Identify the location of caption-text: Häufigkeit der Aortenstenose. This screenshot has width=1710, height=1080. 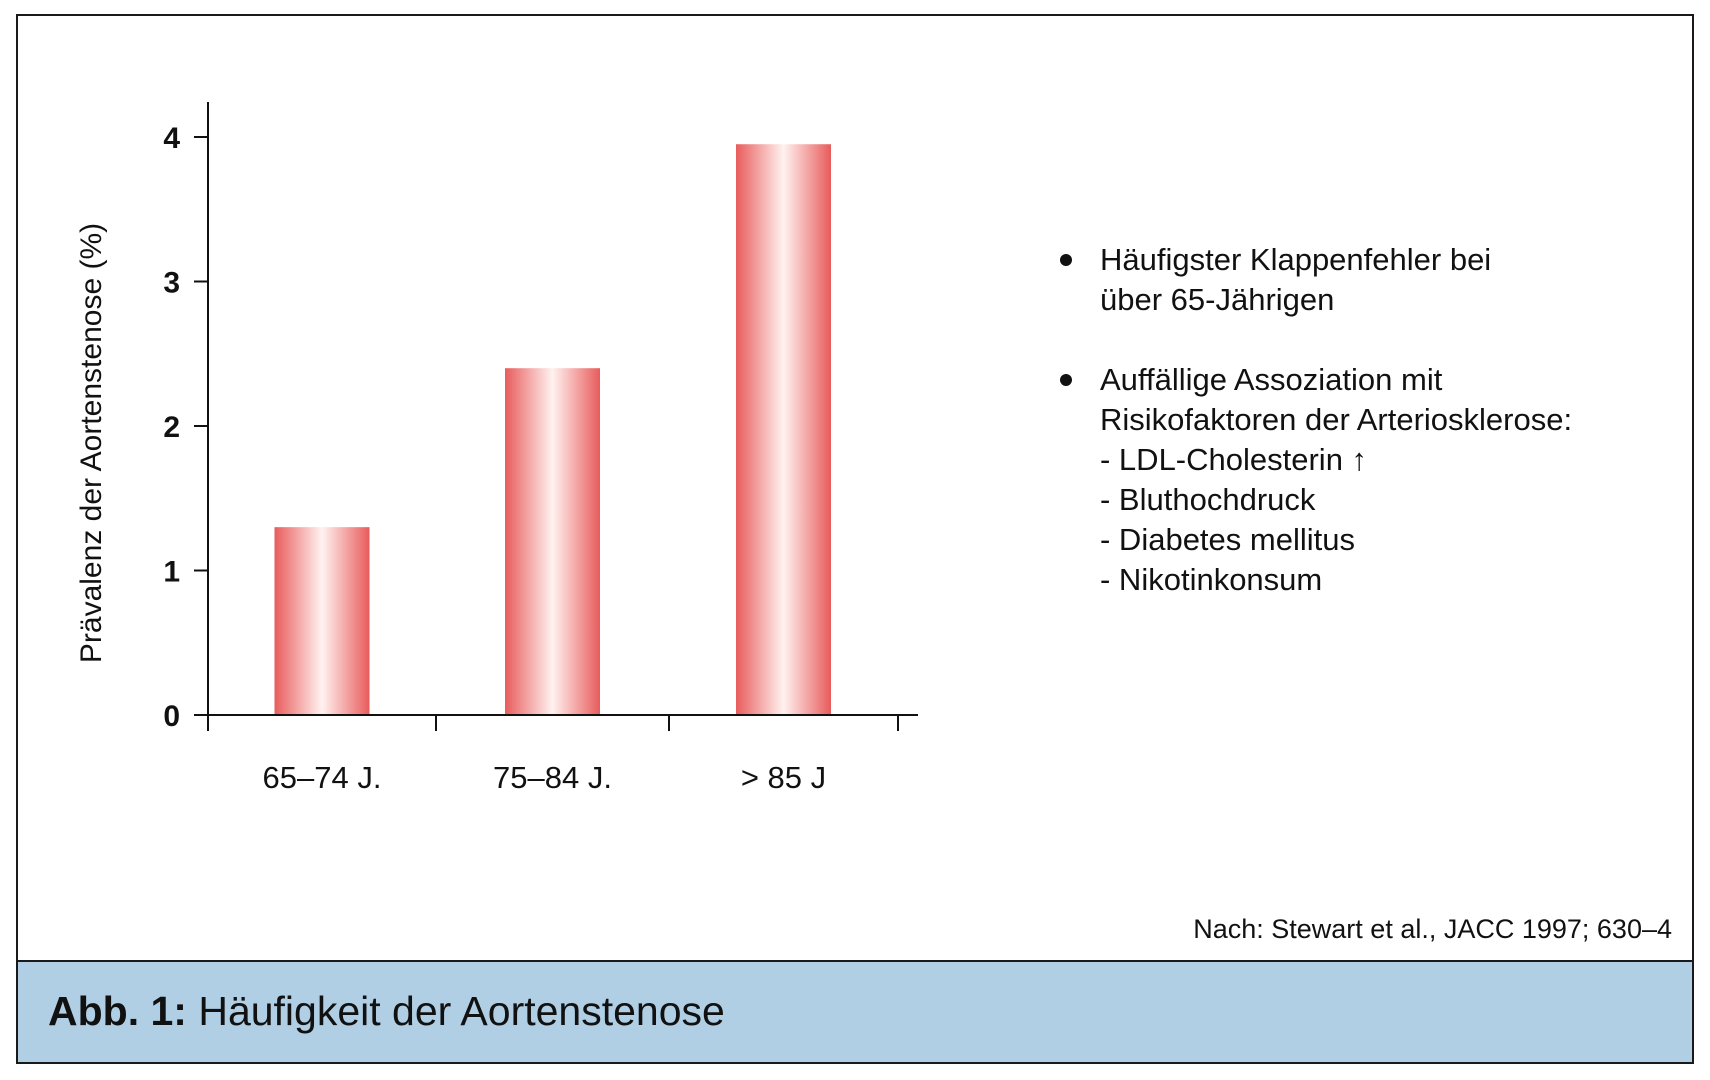
(455, 1011).